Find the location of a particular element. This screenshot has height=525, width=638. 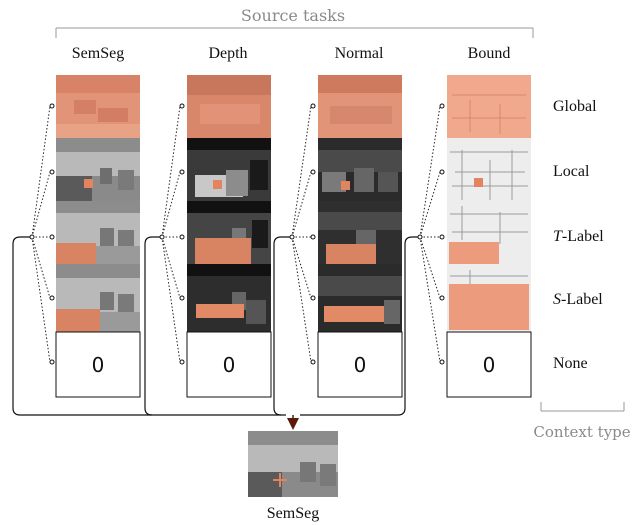

output-thumbnail is located at coordinates (293, 464).